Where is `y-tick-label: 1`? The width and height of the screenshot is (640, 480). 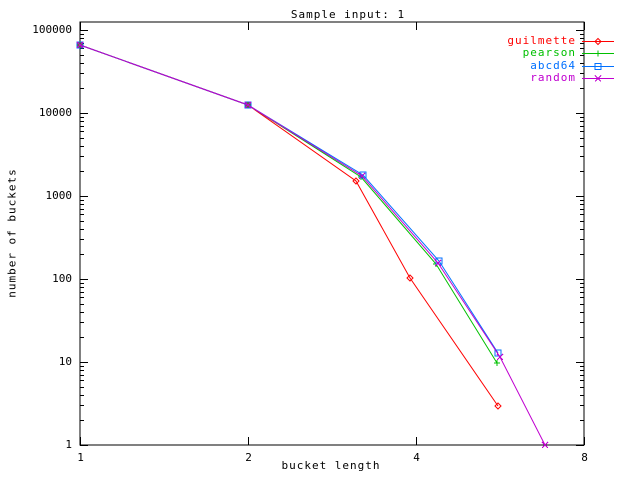 y-tick-label: 1 is located at coordinates (68, 444).